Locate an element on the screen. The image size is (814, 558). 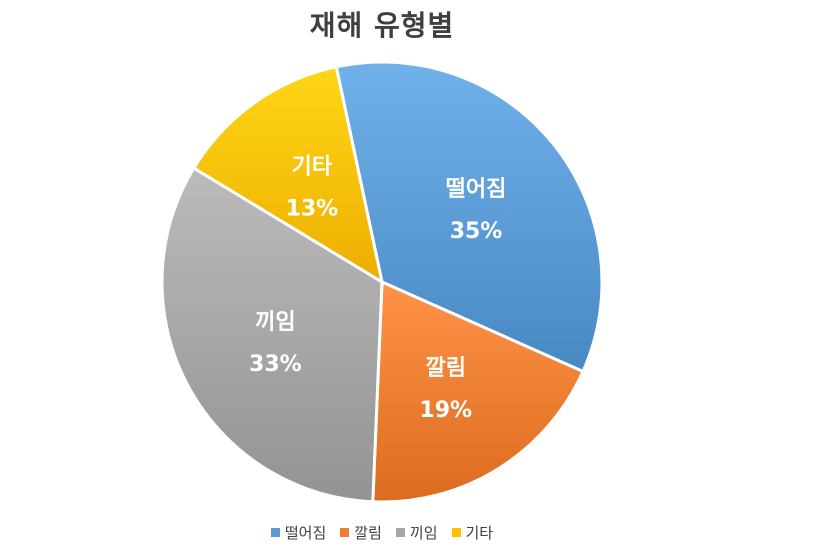
chart-title: 재해 유형별 is located at coordinates (382, 25).